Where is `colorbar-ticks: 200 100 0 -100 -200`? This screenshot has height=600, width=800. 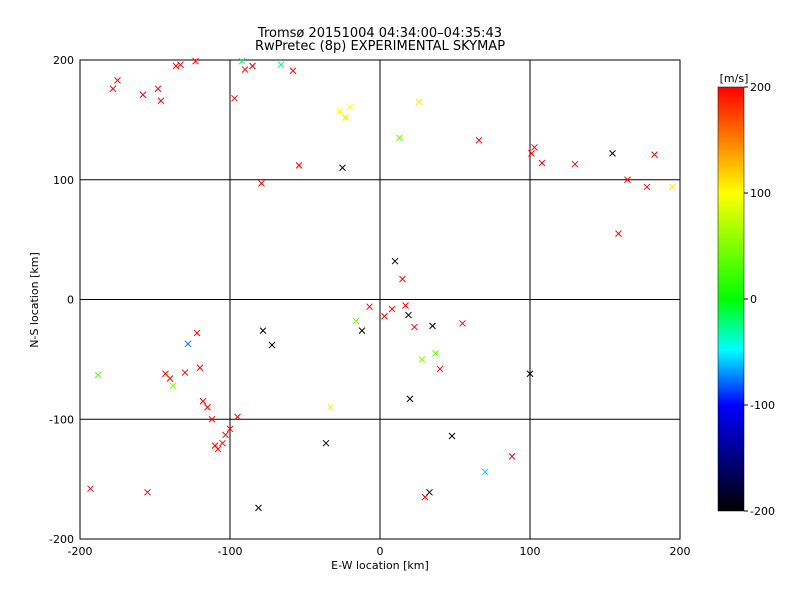
colorbar-ticks: 200 100 0 -100 -200 is located at coordinates (759, 299).